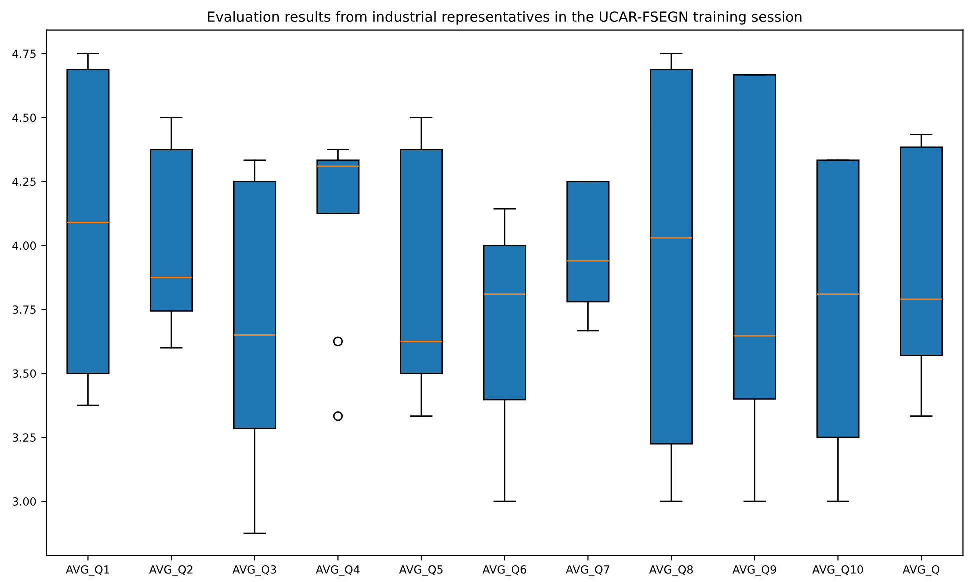 This screenshot has width=970, height=582. Describe the element at coordinates (24, 182) in the screenshot. I see `y-tick-label: 4.25` at that location.